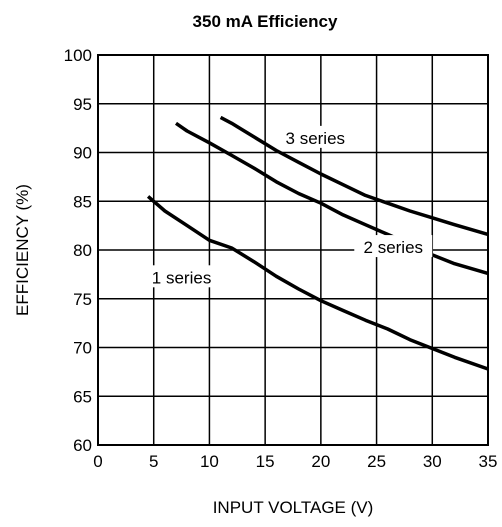 The width and height of the screenshot is (502, 527). What do you see at coordinates (295, 461) in the screenshot?
I see `x-tick-labels: 0 5 10 15 20 25 30 35` at bounding box center [295, 461].